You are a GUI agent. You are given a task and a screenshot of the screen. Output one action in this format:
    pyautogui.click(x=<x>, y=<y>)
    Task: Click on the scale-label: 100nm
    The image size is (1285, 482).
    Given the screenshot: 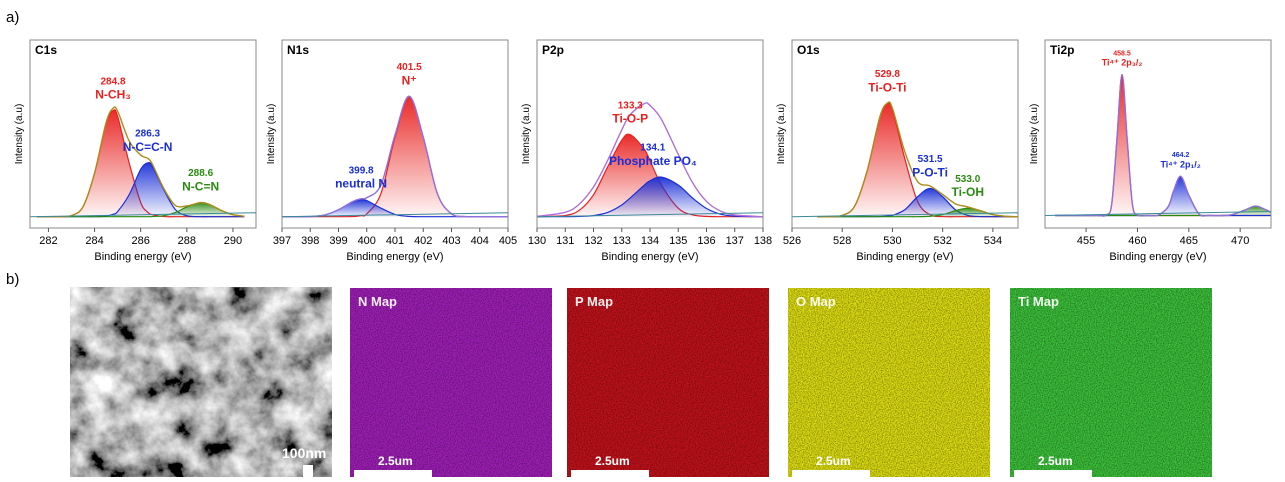 What is the action you would take?
    pyautogui.click(x=304, y=453)
    